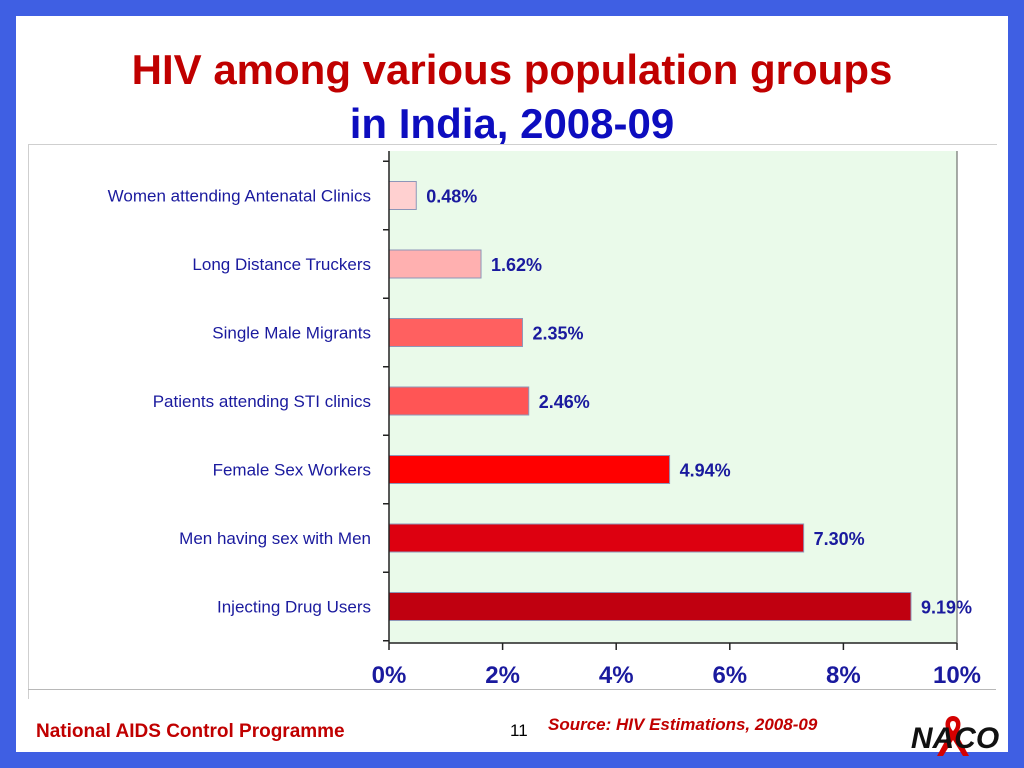  Describe the element at coordinates (291, 333) in the screenshot. I see `category-label: Single Male Migrants` at that location.